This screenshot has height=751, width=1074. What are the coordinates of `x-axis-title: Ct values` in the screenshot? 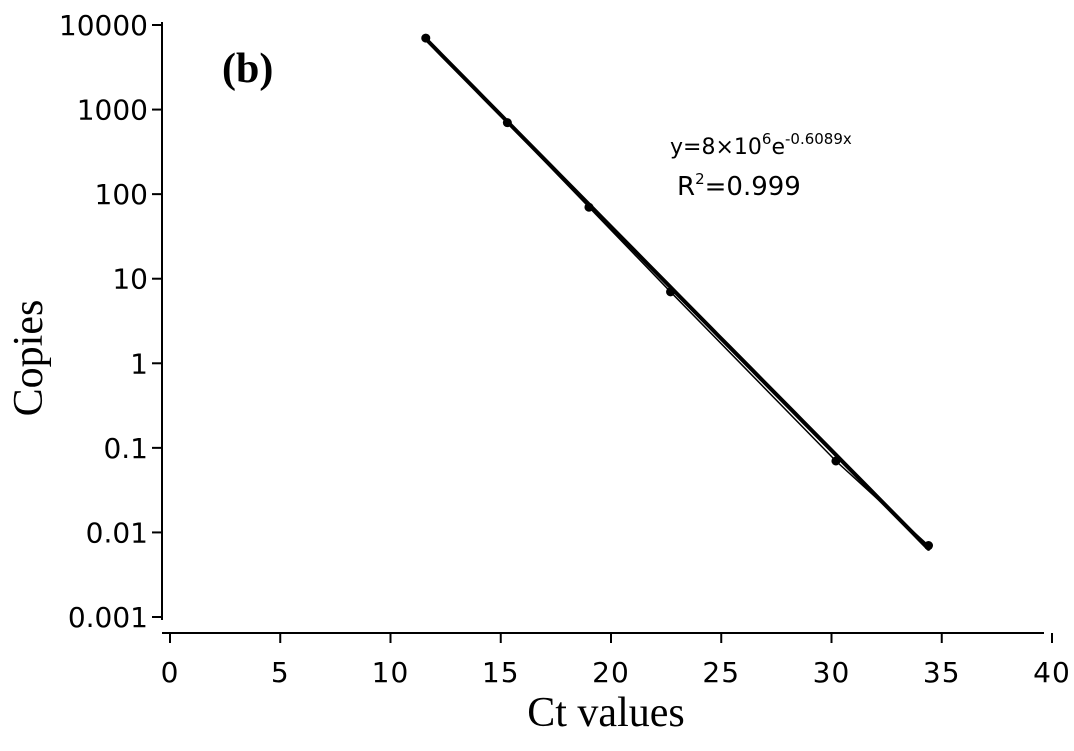 It's located at (605, 713).